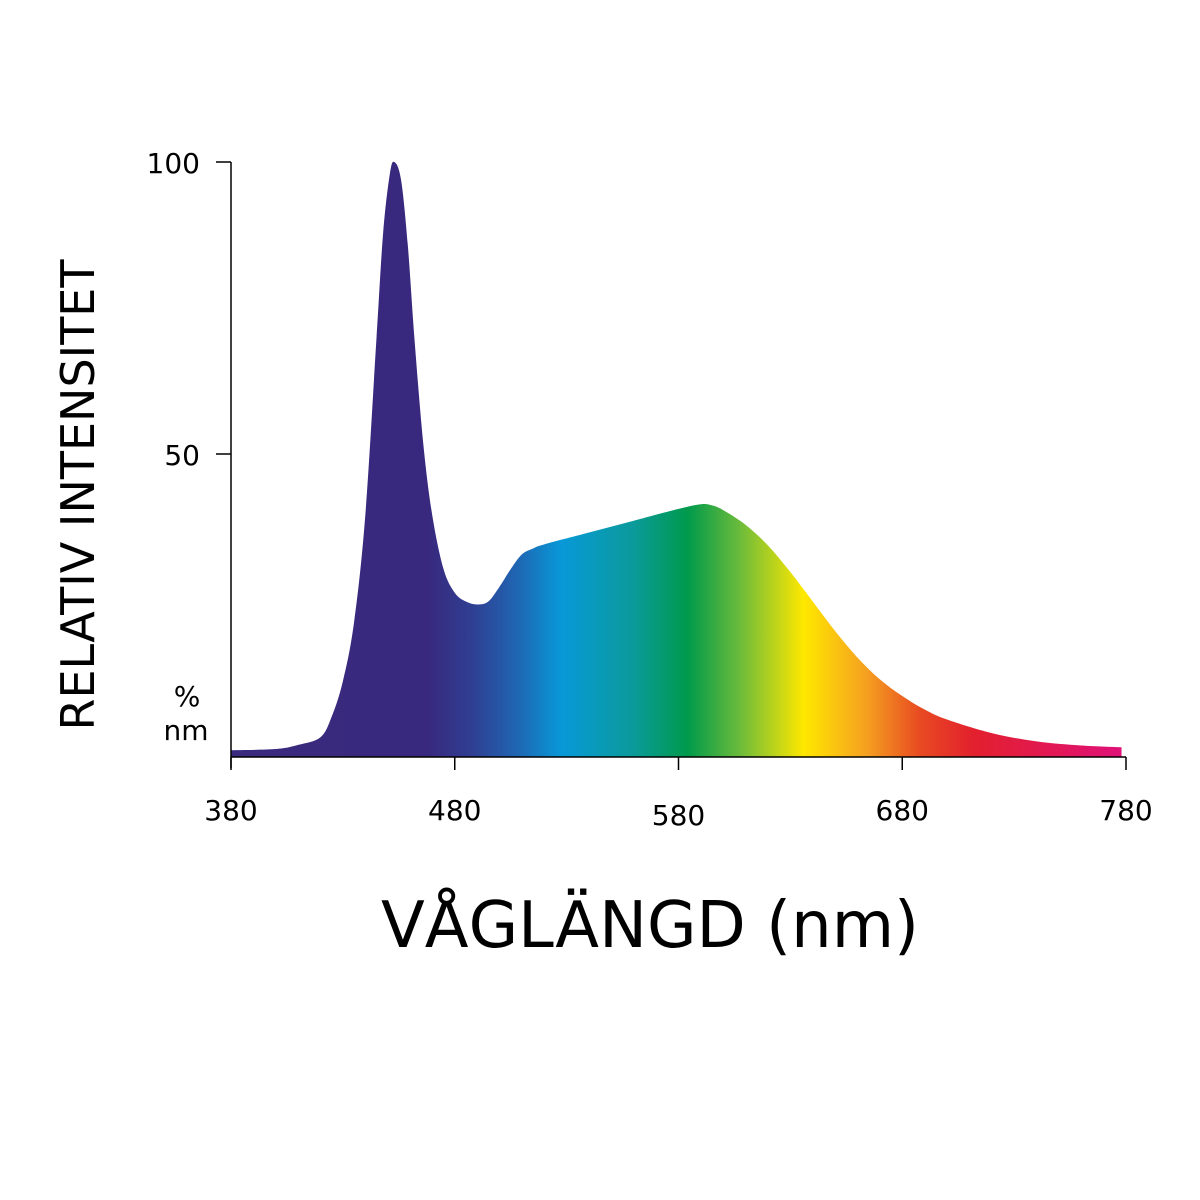 The height and width of the screenshot is (1200, 1200). I want to click on y-axis-label: RELATIV INTENSITET, so click(78, 495).